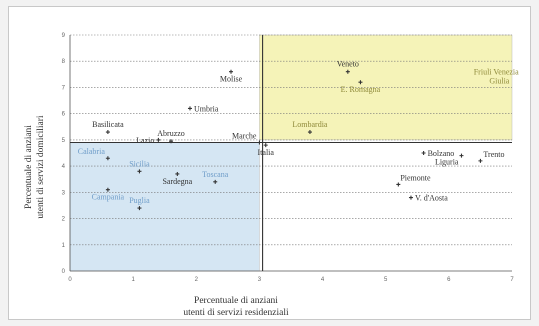  What do you see at coordinates (171, 133) in the screenshot?
I see `point-label-abruzzo: Abruzzo` at bounding box center [171, 133].